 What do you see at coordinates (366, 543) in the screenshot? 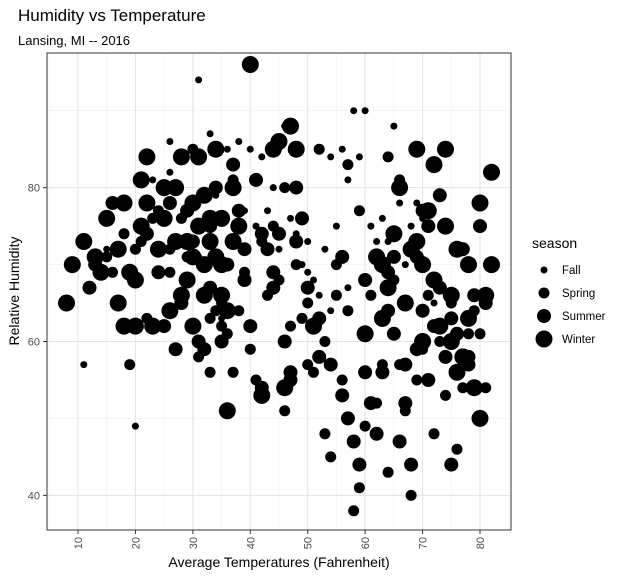
I see `x-tick-label: 60` at bounding box center [366, 543].